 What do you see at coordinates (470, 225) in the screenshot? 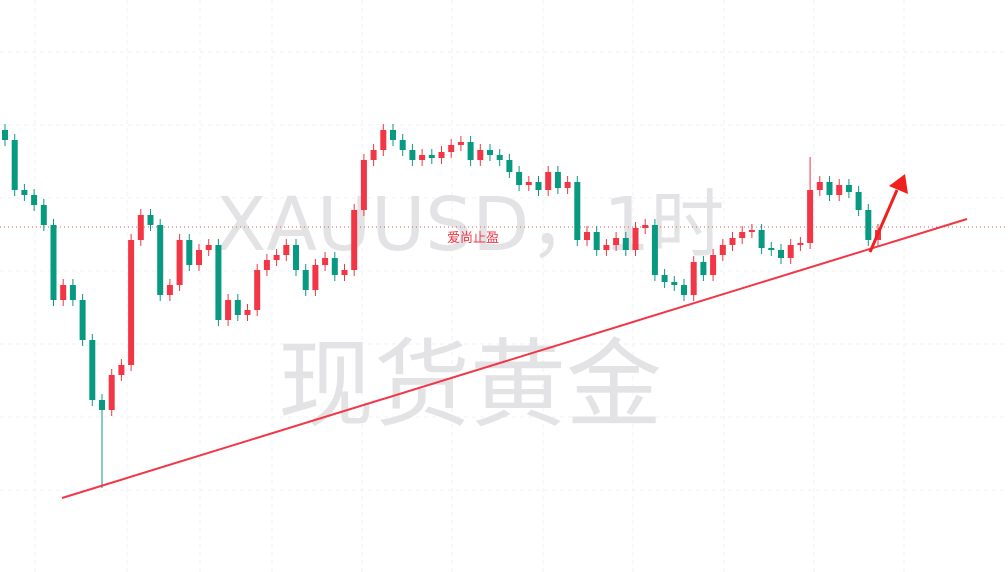
I see `watermark-title: XAUUSD，1时` at bounding box center [470, 225].